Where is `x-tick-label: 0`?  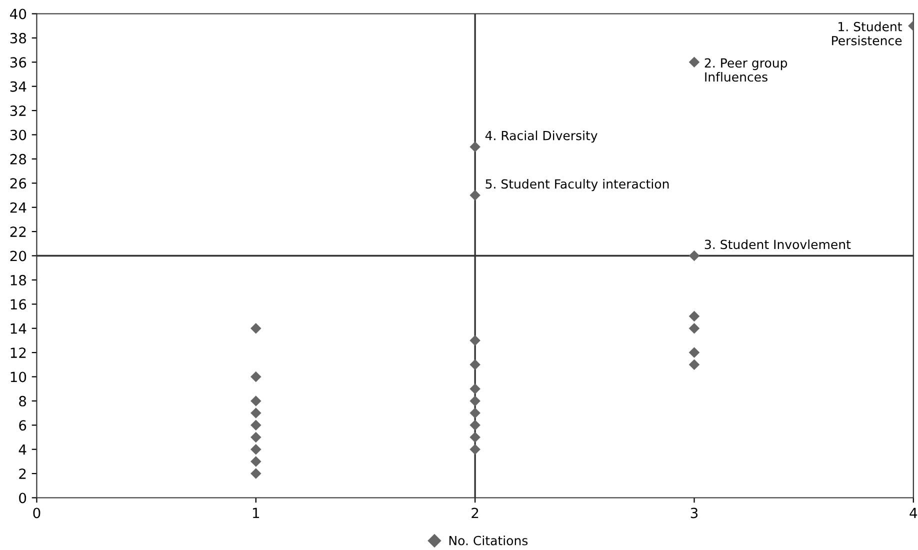 x-tick-label: 0 is located at coordinates (36, 513).